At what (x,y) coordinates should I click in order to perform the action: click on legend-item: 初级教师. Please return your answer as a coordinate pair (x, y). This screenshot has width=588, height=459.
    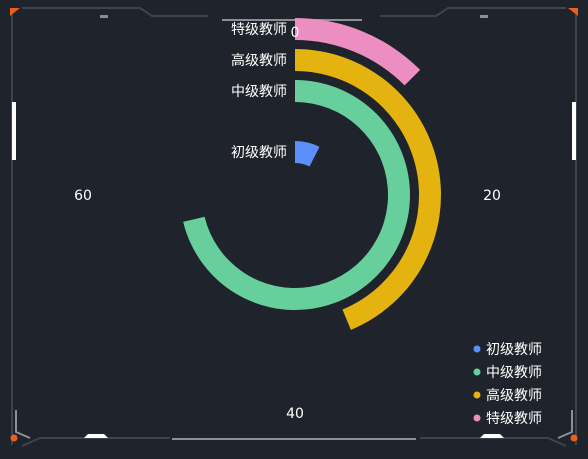
    Looking at the image, I should click on (508, 349).